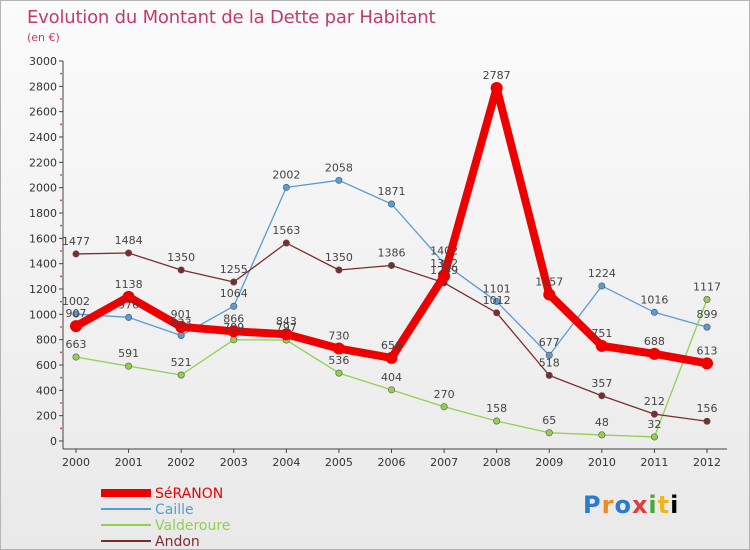 This screenshot has height=550, width=750. What do you see at coordinates (391, 377) in the screenshot?
I see `data-label: 404` at bounding box center [391, 377].